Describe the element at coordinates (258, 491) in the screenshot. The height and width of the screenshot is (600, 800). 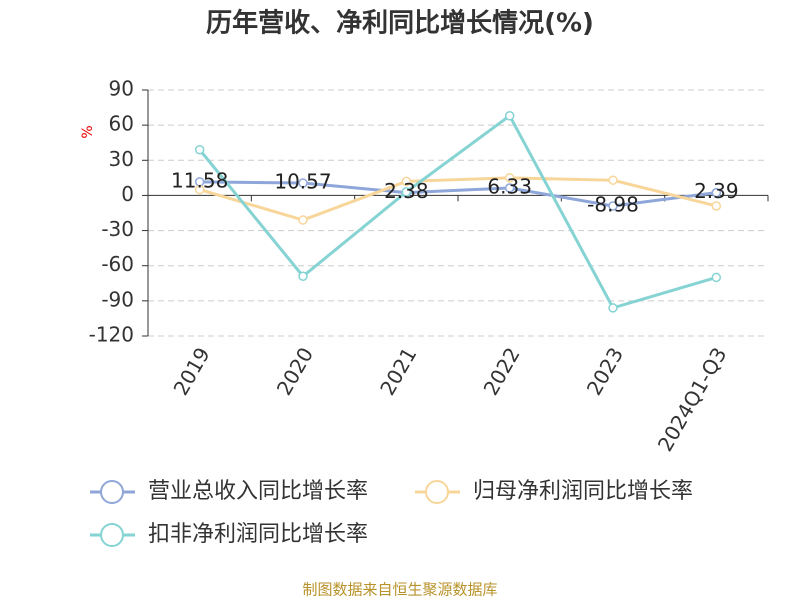
I see `legend-label: 营业总收入同比增长率` at that location.